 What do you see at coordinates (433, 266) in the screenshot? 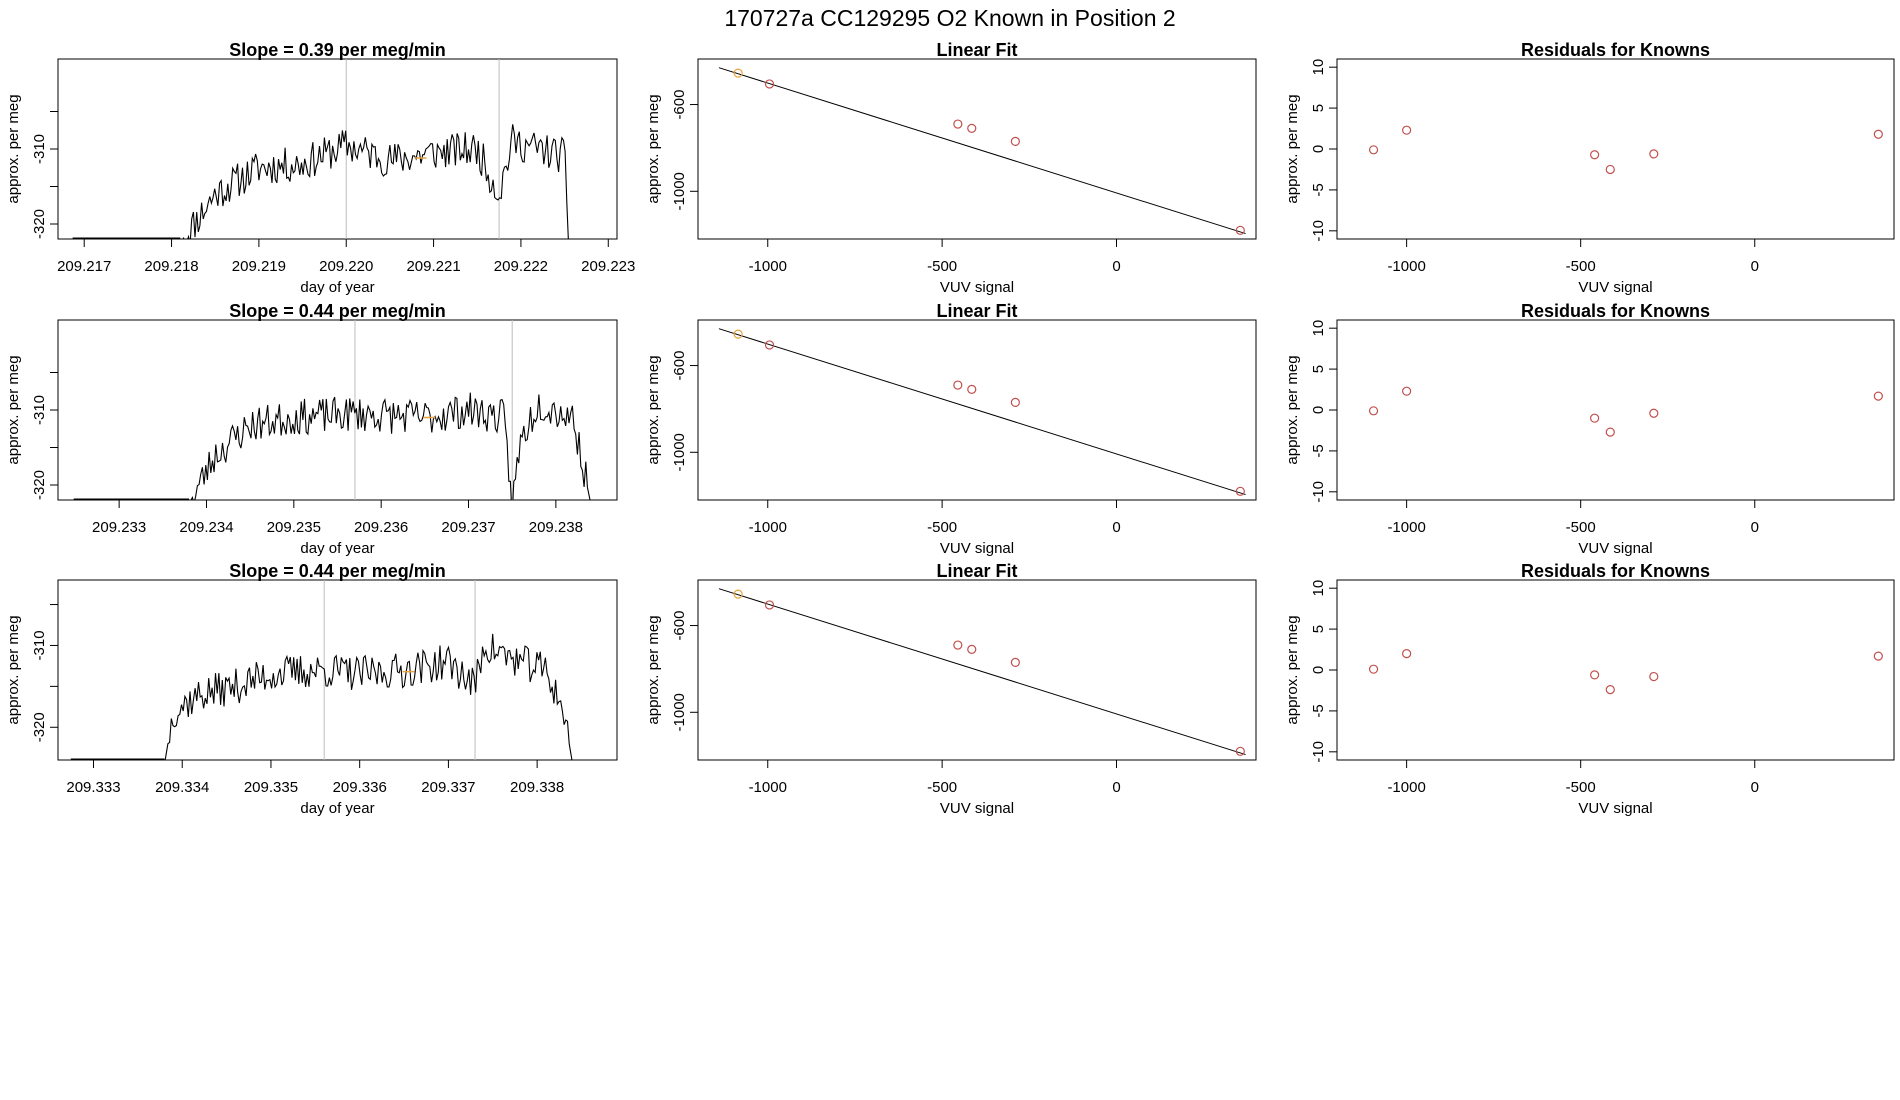
I see `x-tick-label: 209.221` at bounding box center [433, 266].